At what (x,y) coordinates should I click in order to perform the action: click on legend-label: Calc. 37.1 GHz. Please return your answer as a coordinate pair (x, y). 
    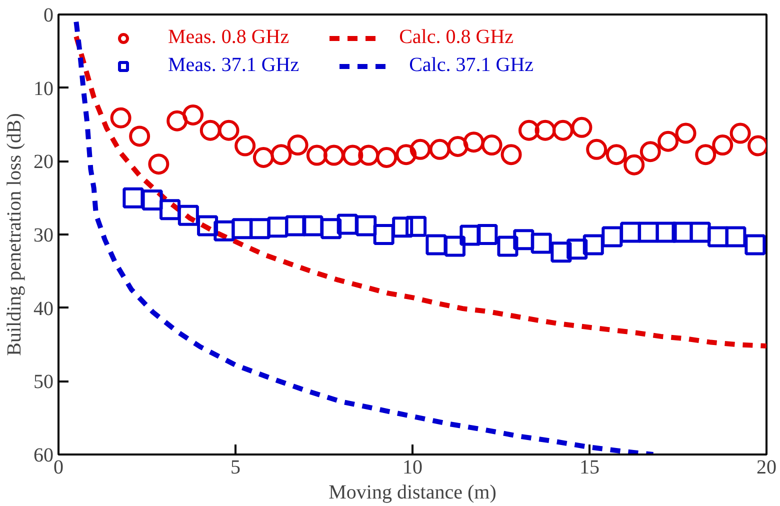
    Looking at the image, I should click on (471, 65).